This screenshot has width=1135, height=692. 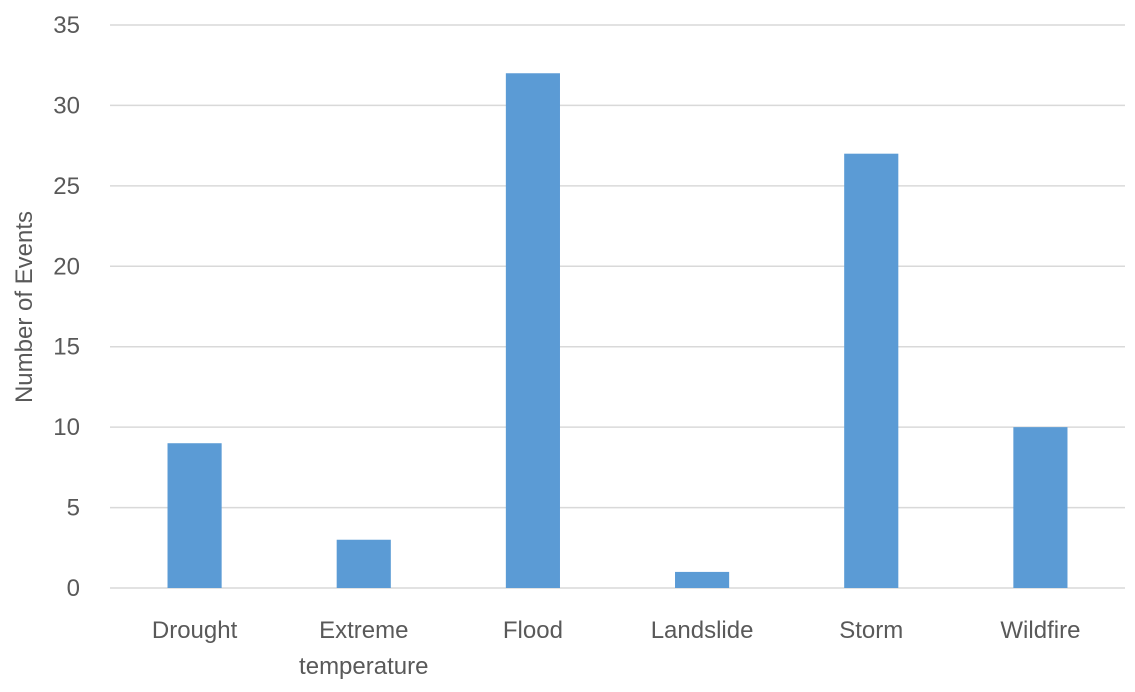 I want to click on y-tick-label: 25, so click(x=66, y=186).